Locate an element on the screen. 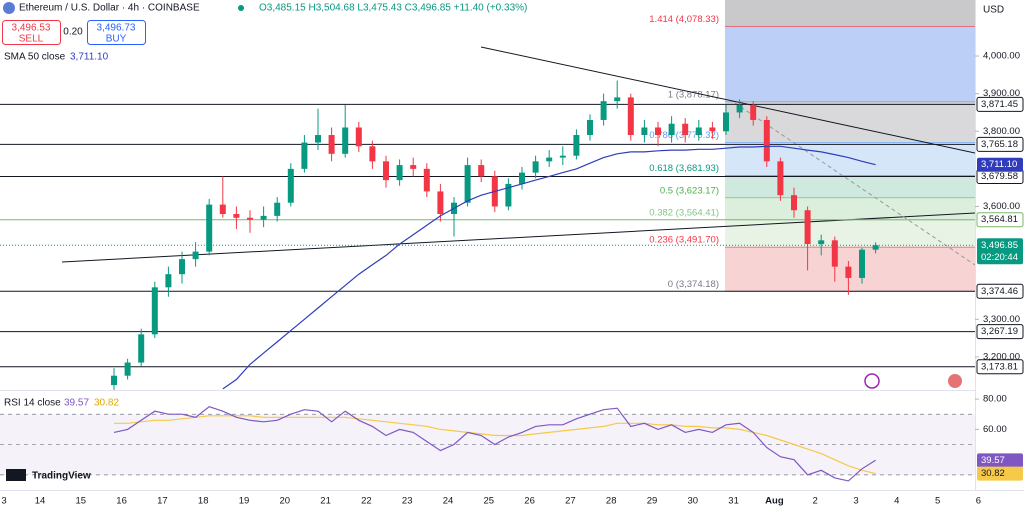 The image size is (1024, 509). sell-button is located at coordinates (31, 32).